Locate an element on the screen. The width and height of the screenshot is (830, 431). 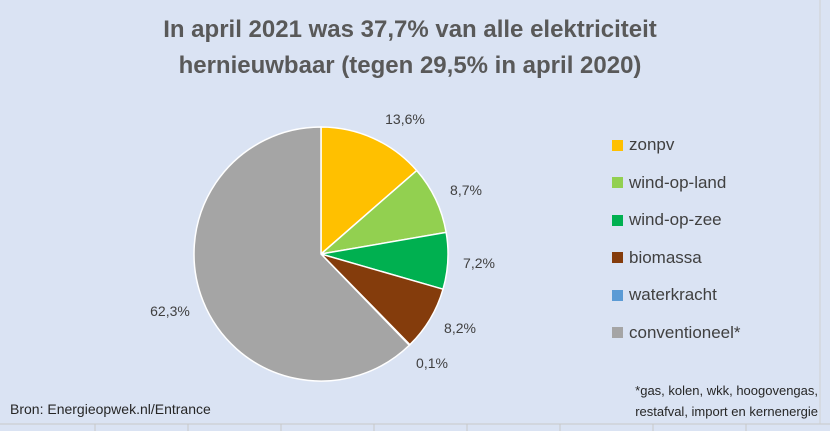
legend-label: biomassa is located at coordinates (665, 257).